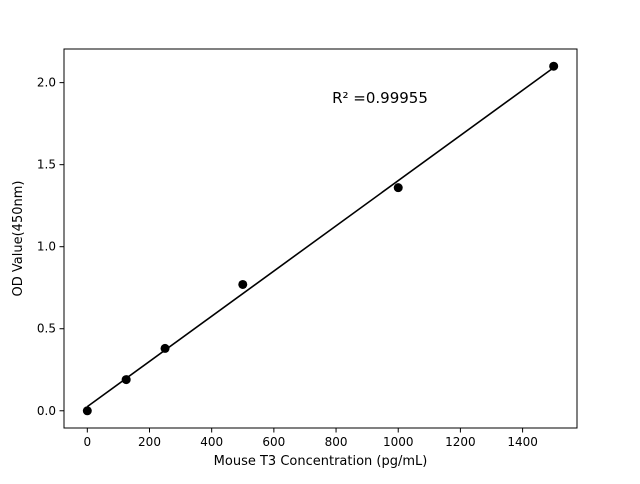 The width and height of the screenshot is (640, 484). What do you see at coordinates (18, 239) in the screenshot?
I see `y-axis-label: OD Value(450nm)` at bounding box center [18, 239].